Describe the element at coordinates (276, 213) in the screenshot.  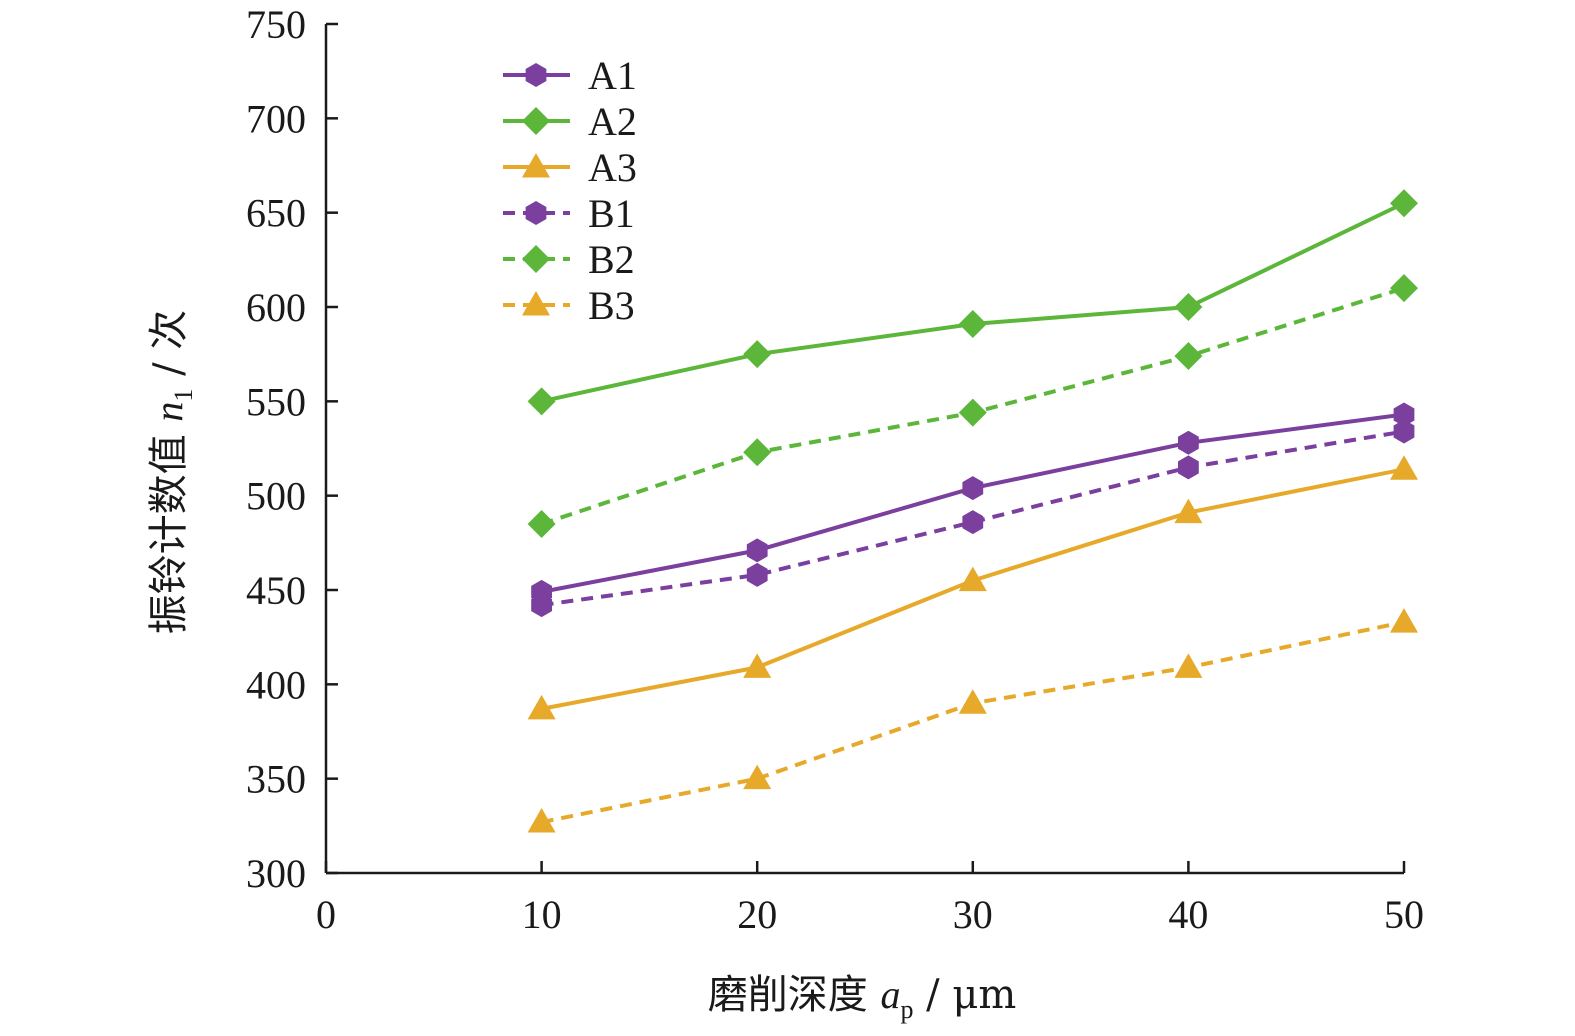
I see `y-tick-label: 650` at that location.